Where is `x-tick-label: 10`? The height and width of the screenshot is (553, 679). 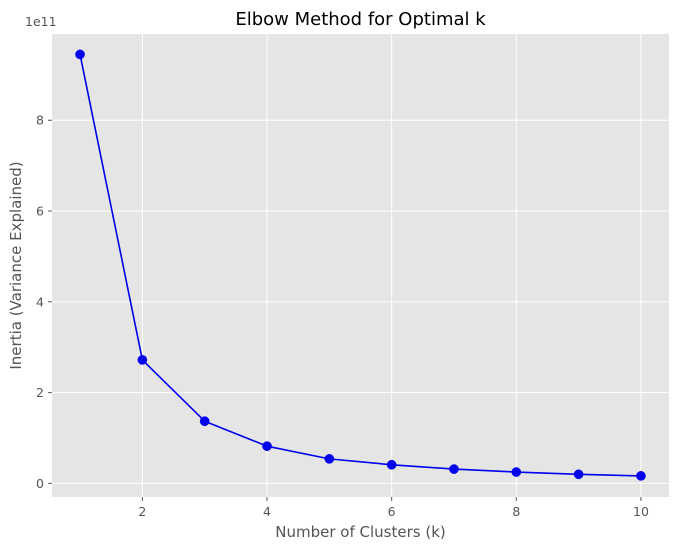 x-tick-label: 10 is located at coordinates (641, 511).